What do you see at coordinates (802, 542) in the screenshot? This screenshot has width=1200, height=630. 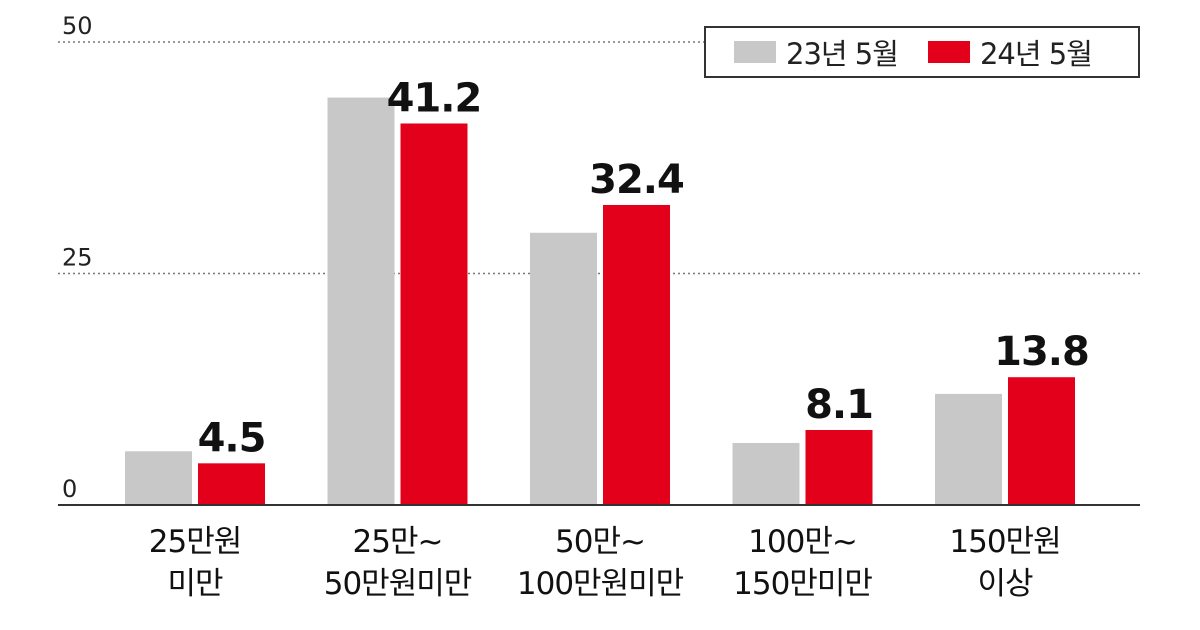 I see `x-label-3-line-0: 100만~` at bounding box center [802, 542].